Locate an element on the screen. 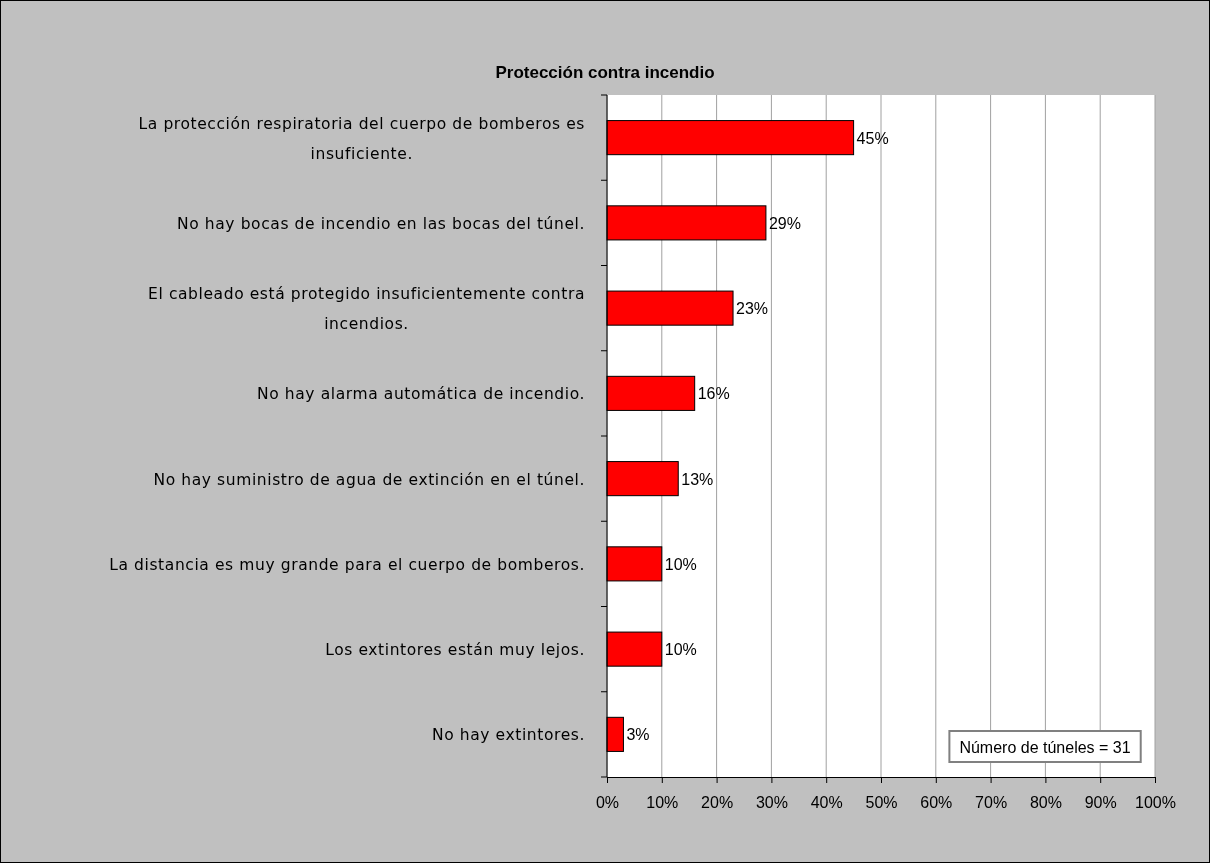 The image size is (1210, 863). data-label: 16% is located at coordinates (713, 394).